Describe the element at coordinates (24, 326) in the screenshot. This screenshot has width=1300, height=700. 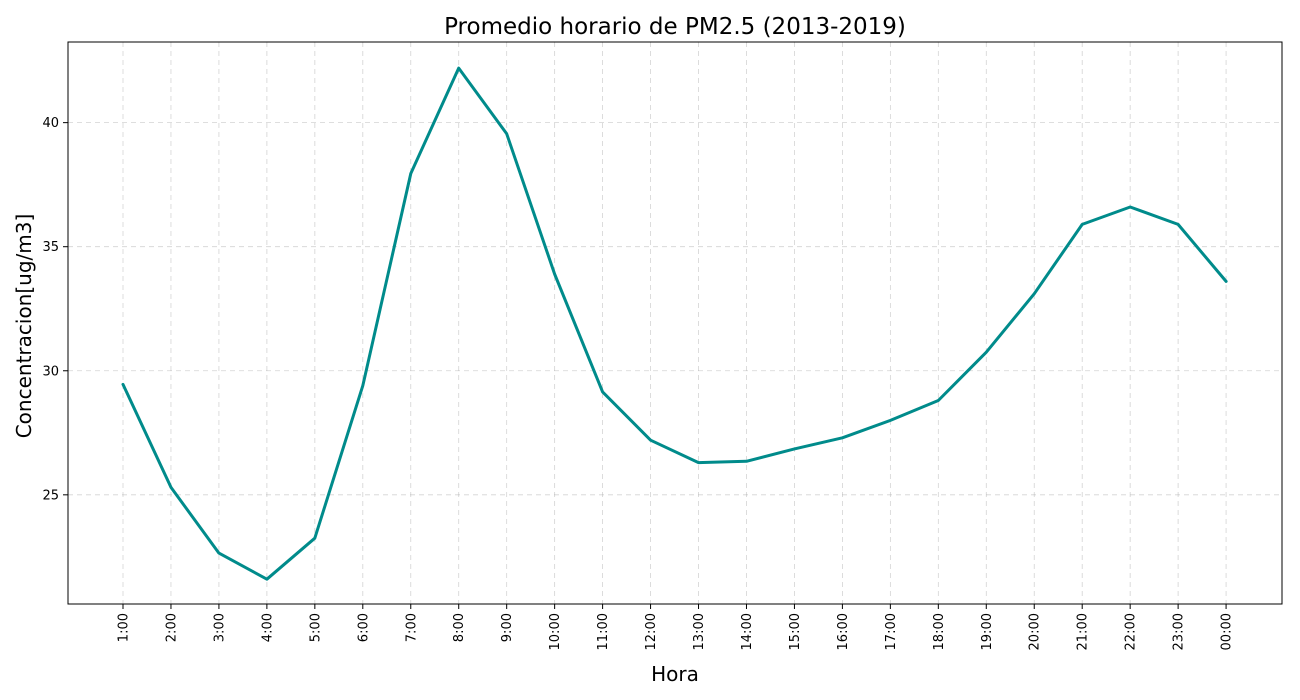
I see `y-axis-label: Concentracion[ug/m3]` at that location.